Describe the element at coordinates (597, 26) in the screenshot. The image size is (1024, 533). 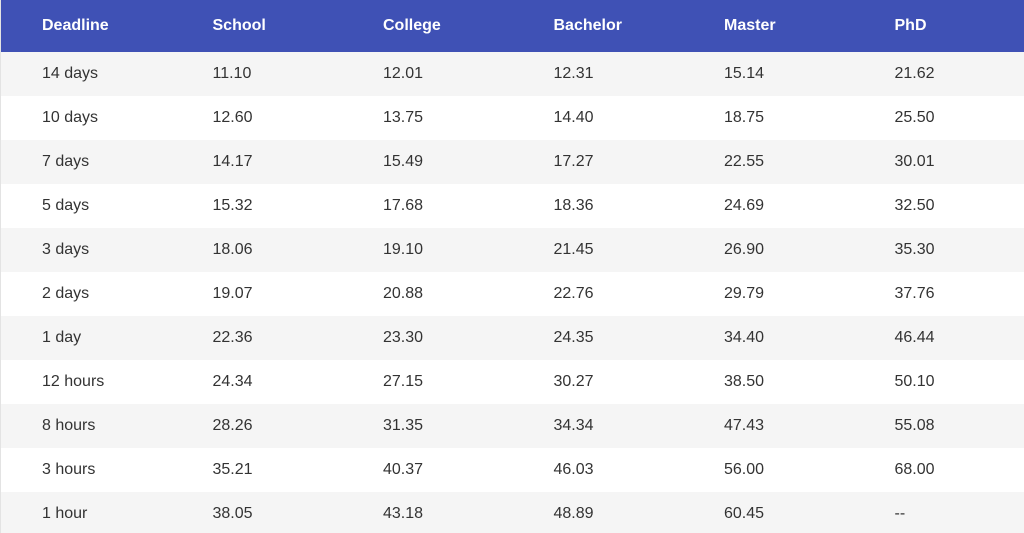
I see `column-header: Bachelor` at that location.